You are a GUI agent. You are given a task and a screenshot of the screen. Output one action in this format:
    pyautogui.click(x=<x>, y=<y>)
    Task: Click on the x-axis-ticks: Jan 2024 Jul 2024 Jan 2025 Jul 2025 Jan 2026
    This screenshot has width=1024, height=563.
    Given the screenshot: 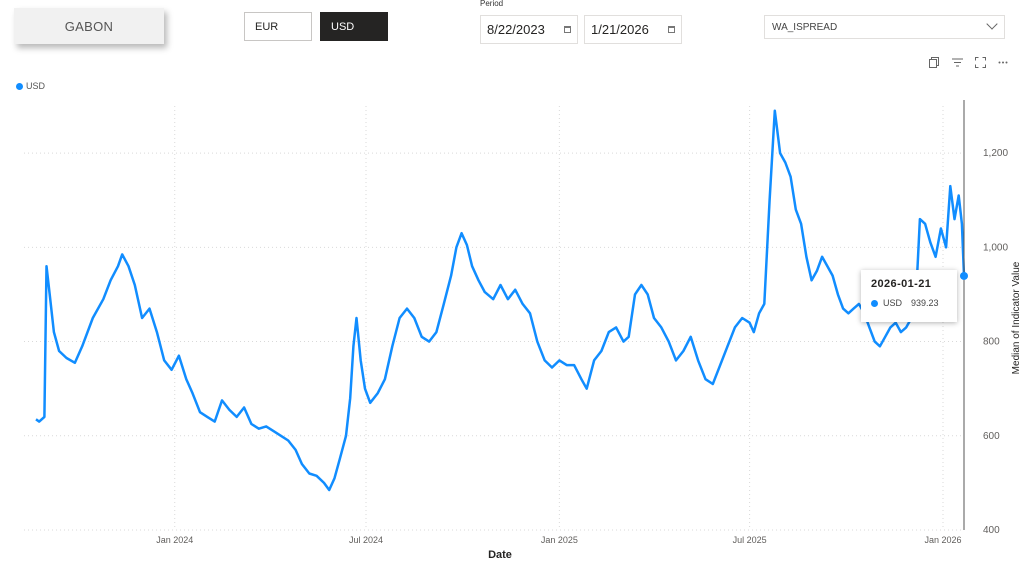 What is the action you would take?
    pyautogui.click(x=558, y=540)
    